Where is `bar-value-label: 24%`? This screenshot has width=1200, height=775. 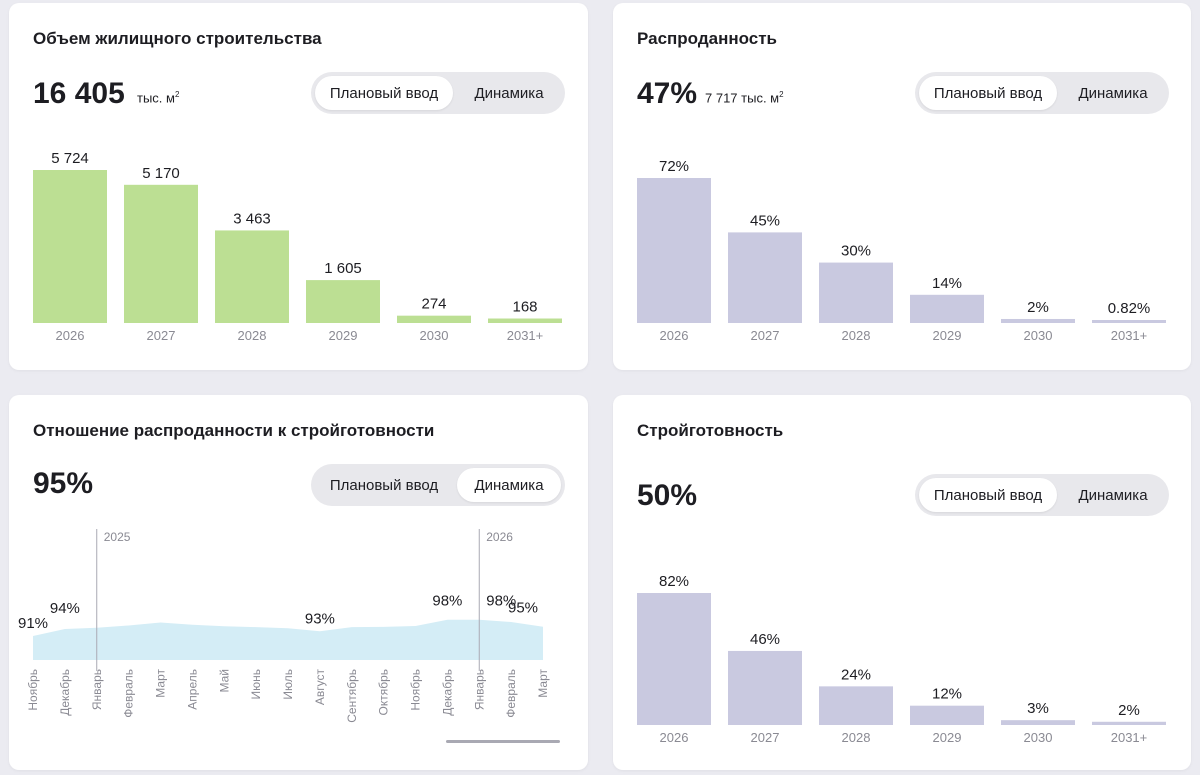 bar-value-label: 24% is located at coordinates (856, 674).